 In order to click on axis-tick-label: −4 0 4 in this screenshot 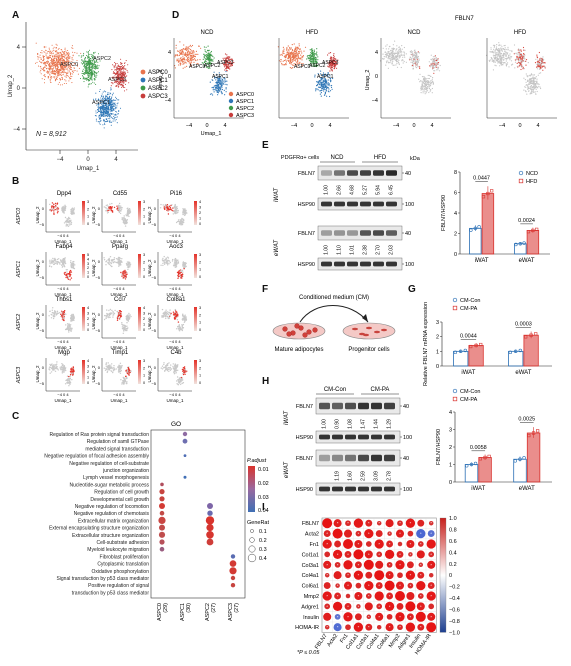, I will do `click(63, 394)`.